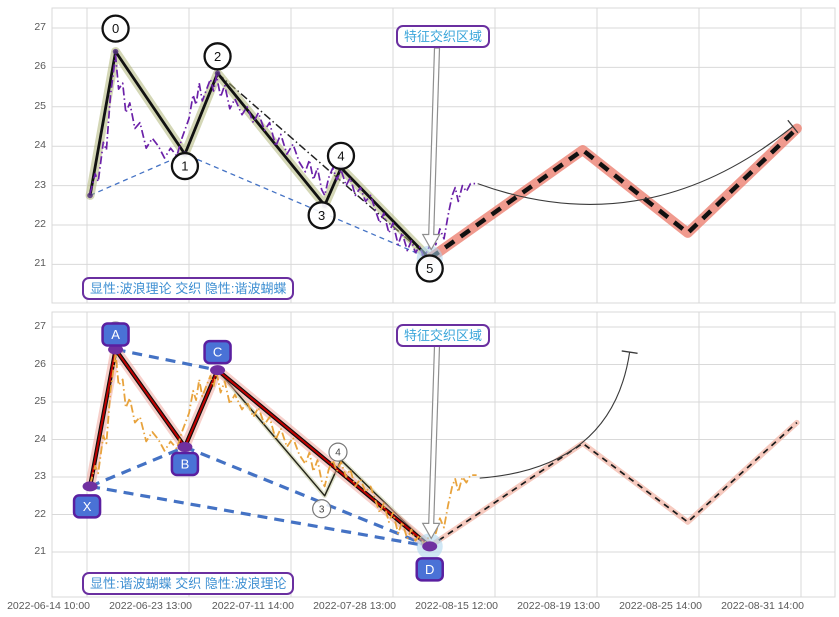 The image size is (839, 617). I want to click on price-line, so click(283, 449).